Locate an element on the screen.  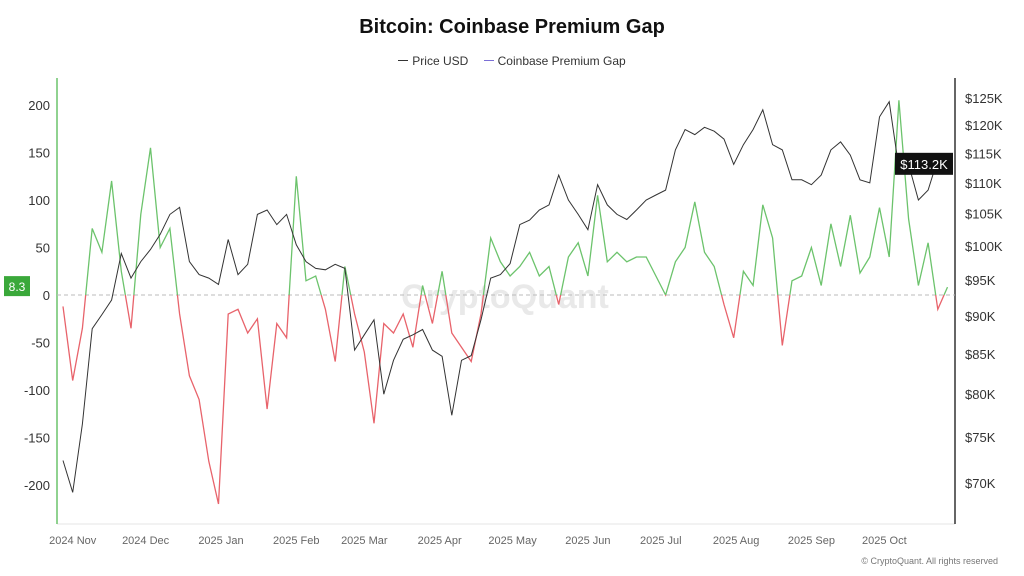
right-tick-label: $90K is located at coordinates (980, 316).